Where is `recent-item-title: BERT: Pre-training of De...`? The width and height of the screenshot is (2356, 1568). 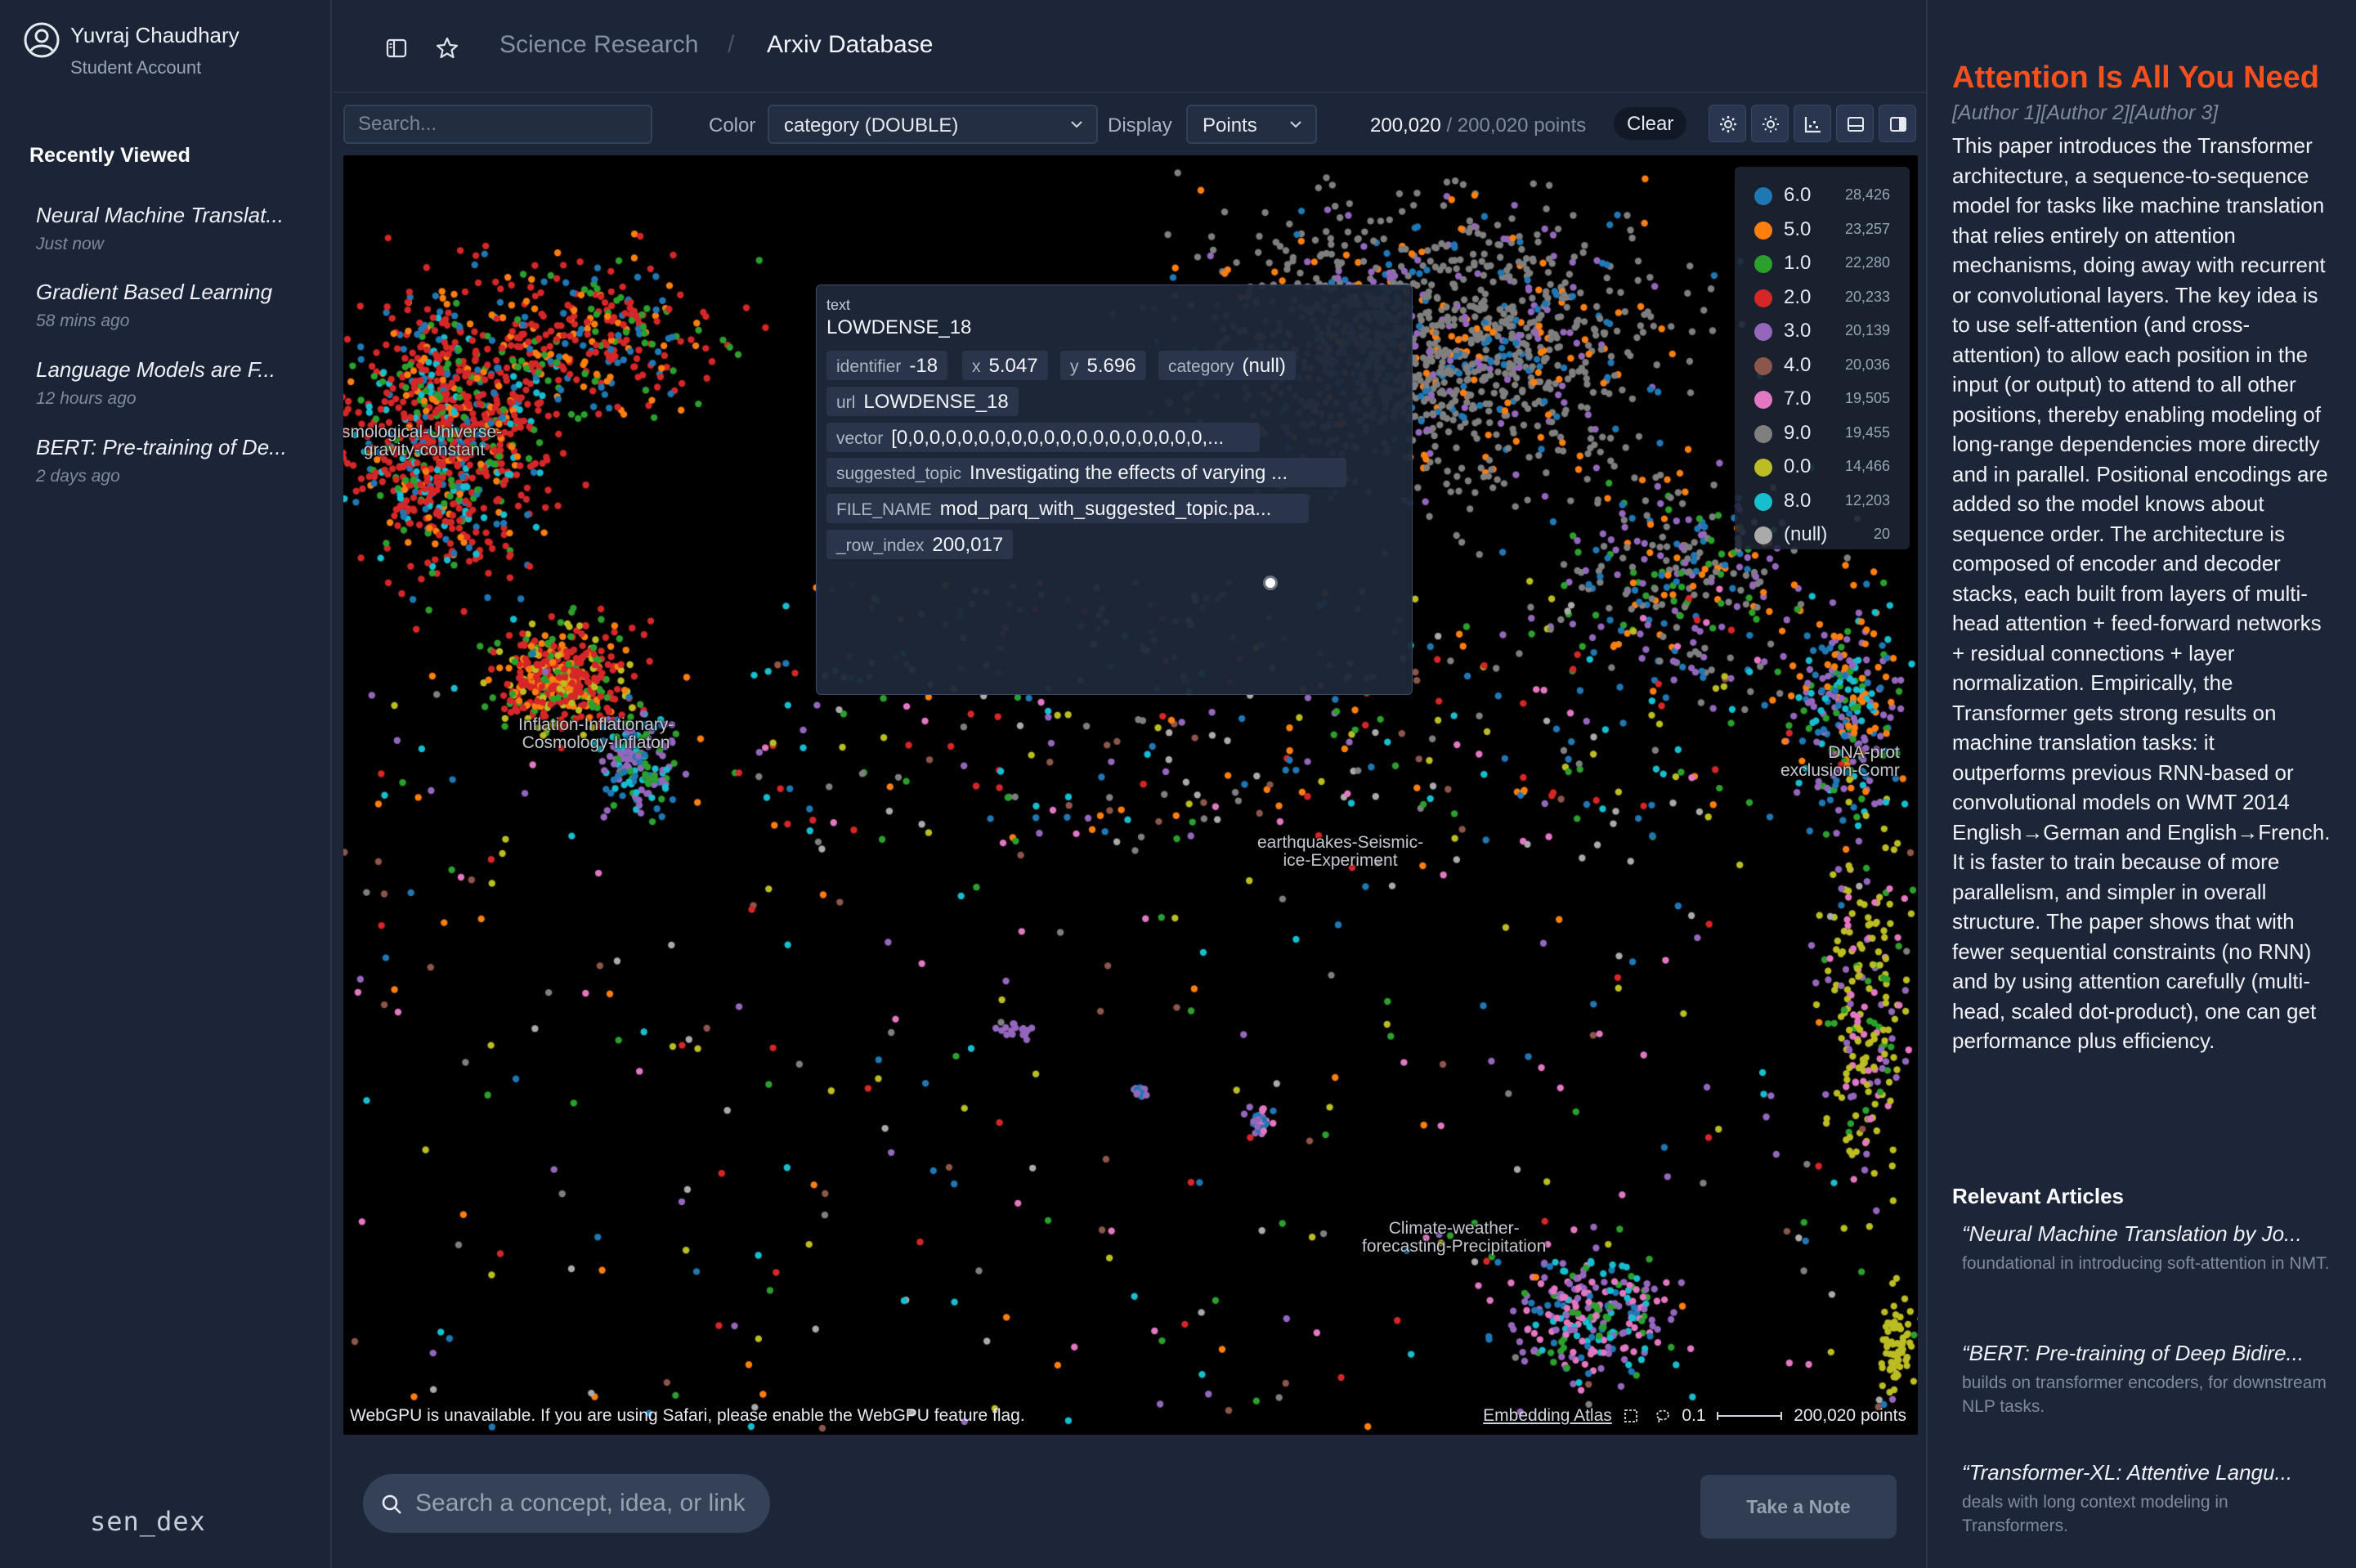
recent-item-title: BERT: Pre-training of De... is located at coordinates (161, 447).